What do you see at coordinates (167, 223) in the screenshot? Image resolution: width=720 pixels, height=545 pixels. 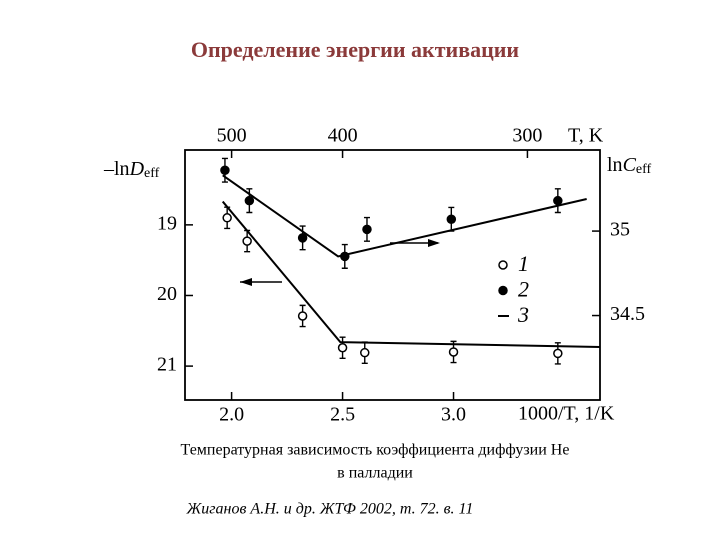 I see `y-tick-label: 19` at bounding box center [167, 223].